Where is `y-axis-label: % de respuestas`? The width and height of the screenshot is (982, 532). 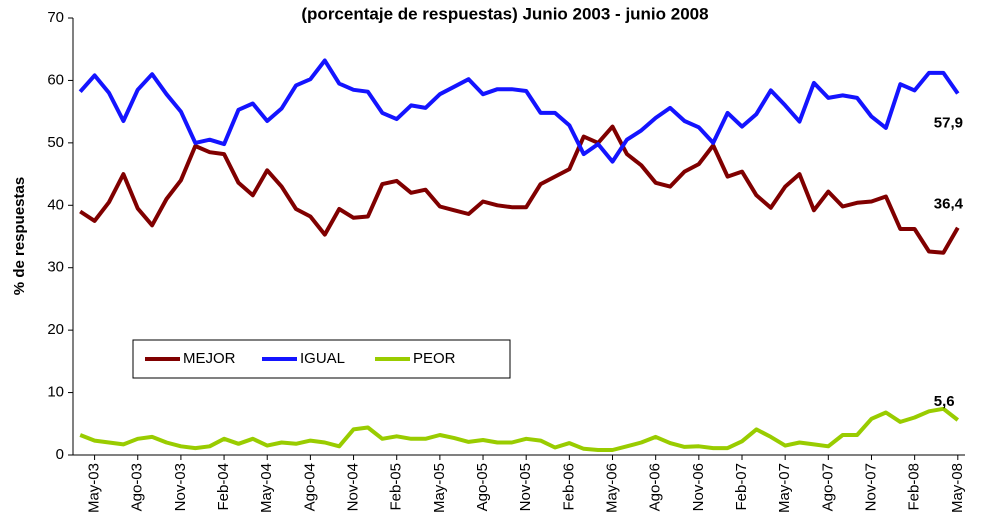
y-axis-label: % de respuestas is located at coordinates (19, 236).